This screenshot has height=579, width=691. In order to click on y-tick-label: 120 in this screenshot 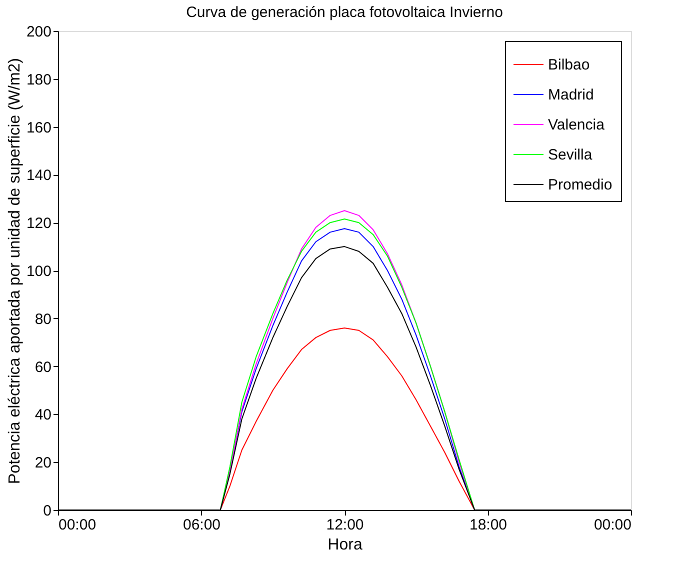, I will do `click(39, 223)`.